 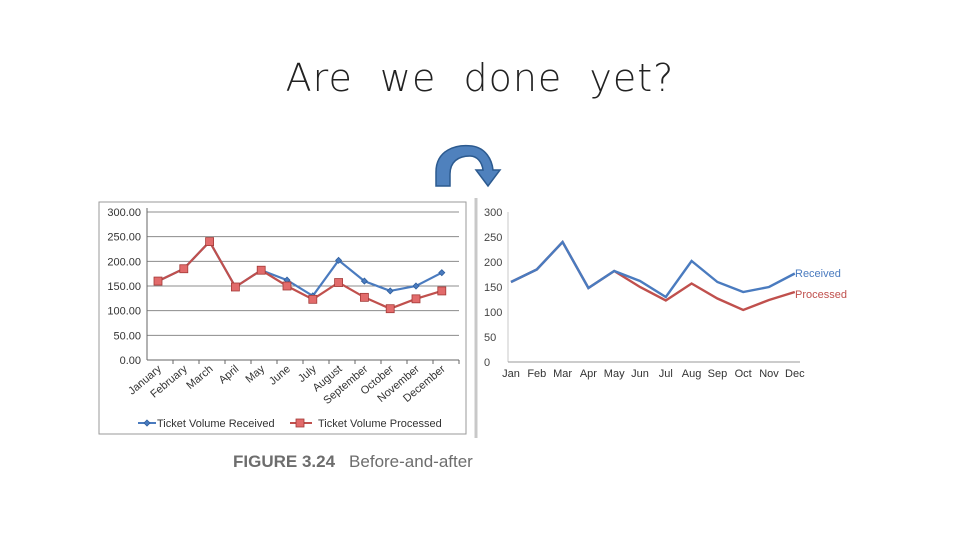 I want to click on legend-received-label: Ticket Volume Received, so click(x=216, y=424).